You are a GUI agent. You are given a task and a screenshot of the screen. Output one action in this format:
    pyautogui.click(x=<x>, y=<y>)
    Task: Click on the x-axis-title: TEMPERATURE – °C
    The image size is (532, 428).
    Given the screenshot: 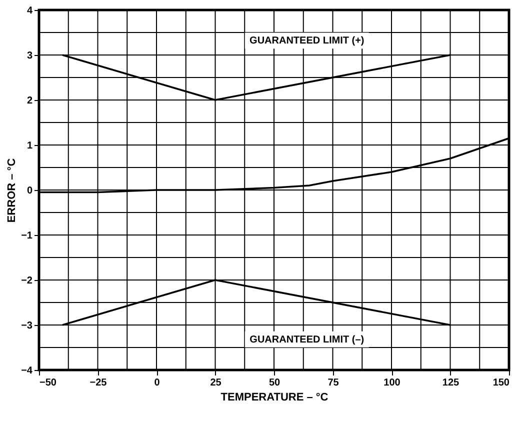 What is the action you would take?
    pyautogui.click(x=274, y=398)
    